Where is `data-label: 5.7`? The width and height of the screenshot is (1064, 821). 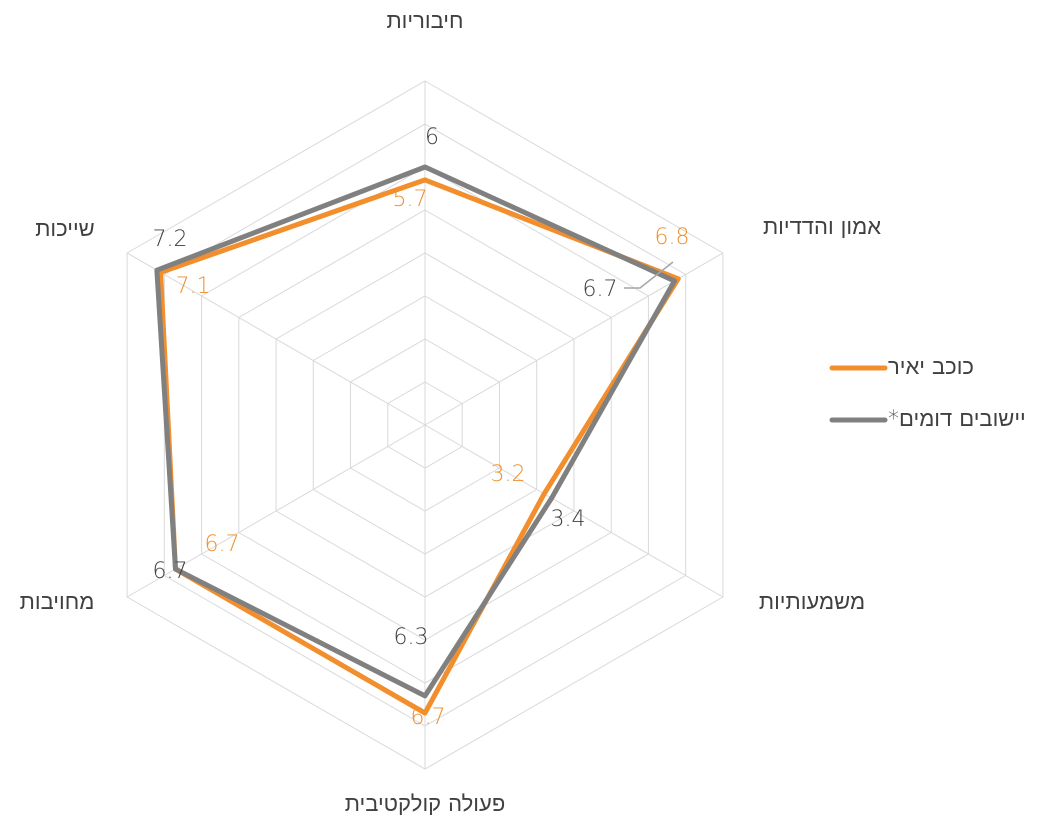 data-label: 5.7 is located at coordinates (410, 199).